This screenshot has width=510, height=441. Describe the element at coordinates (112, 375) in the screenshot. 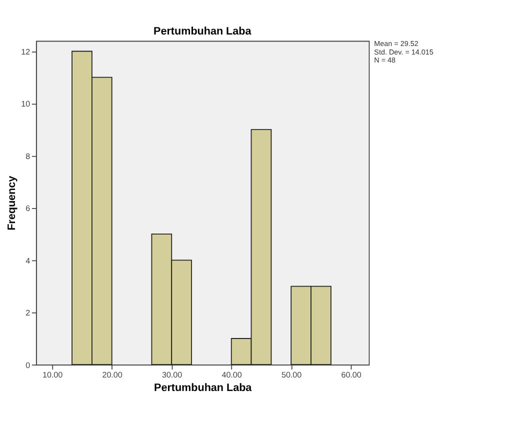

I see `x-tick-label: 20.00` at that location.